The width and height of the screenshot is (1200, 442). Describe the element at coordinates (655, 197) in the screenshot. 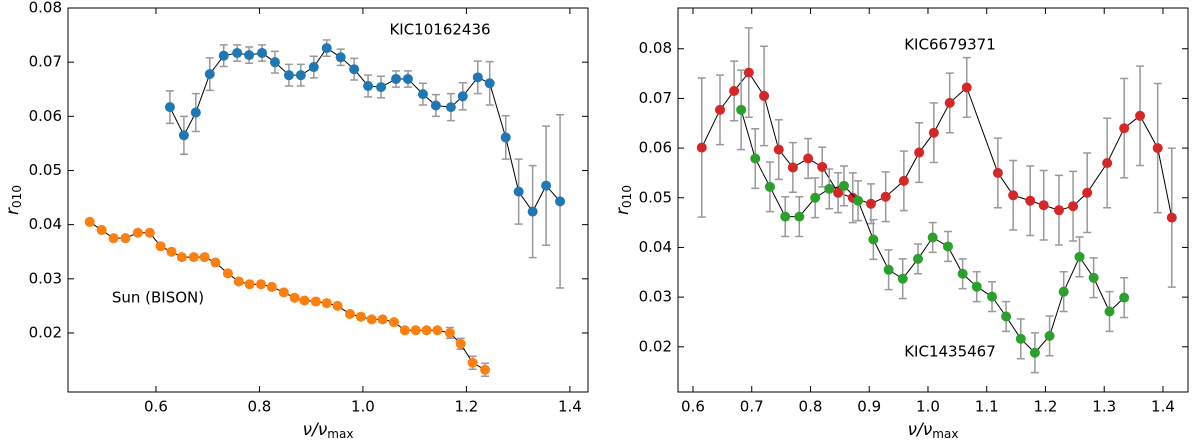

I see `y-tick-label: 0.05` at that location.